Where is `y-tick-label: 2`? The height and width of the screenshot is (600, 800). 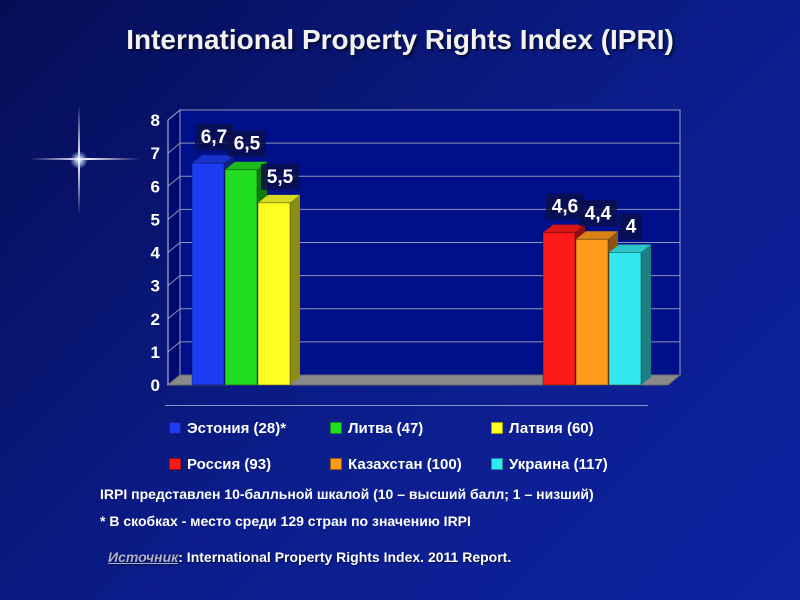
y-tick-label: 2 is located at coordinates (155, 319).